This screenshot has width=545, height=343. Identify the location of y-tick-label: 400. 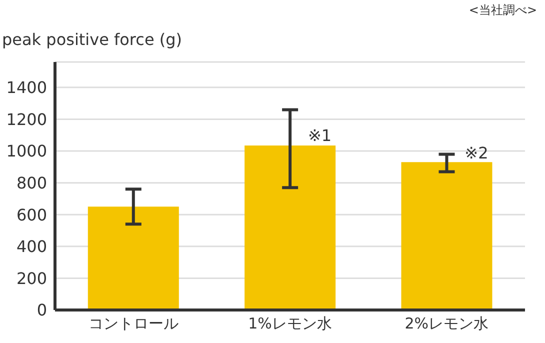
(31, 246).